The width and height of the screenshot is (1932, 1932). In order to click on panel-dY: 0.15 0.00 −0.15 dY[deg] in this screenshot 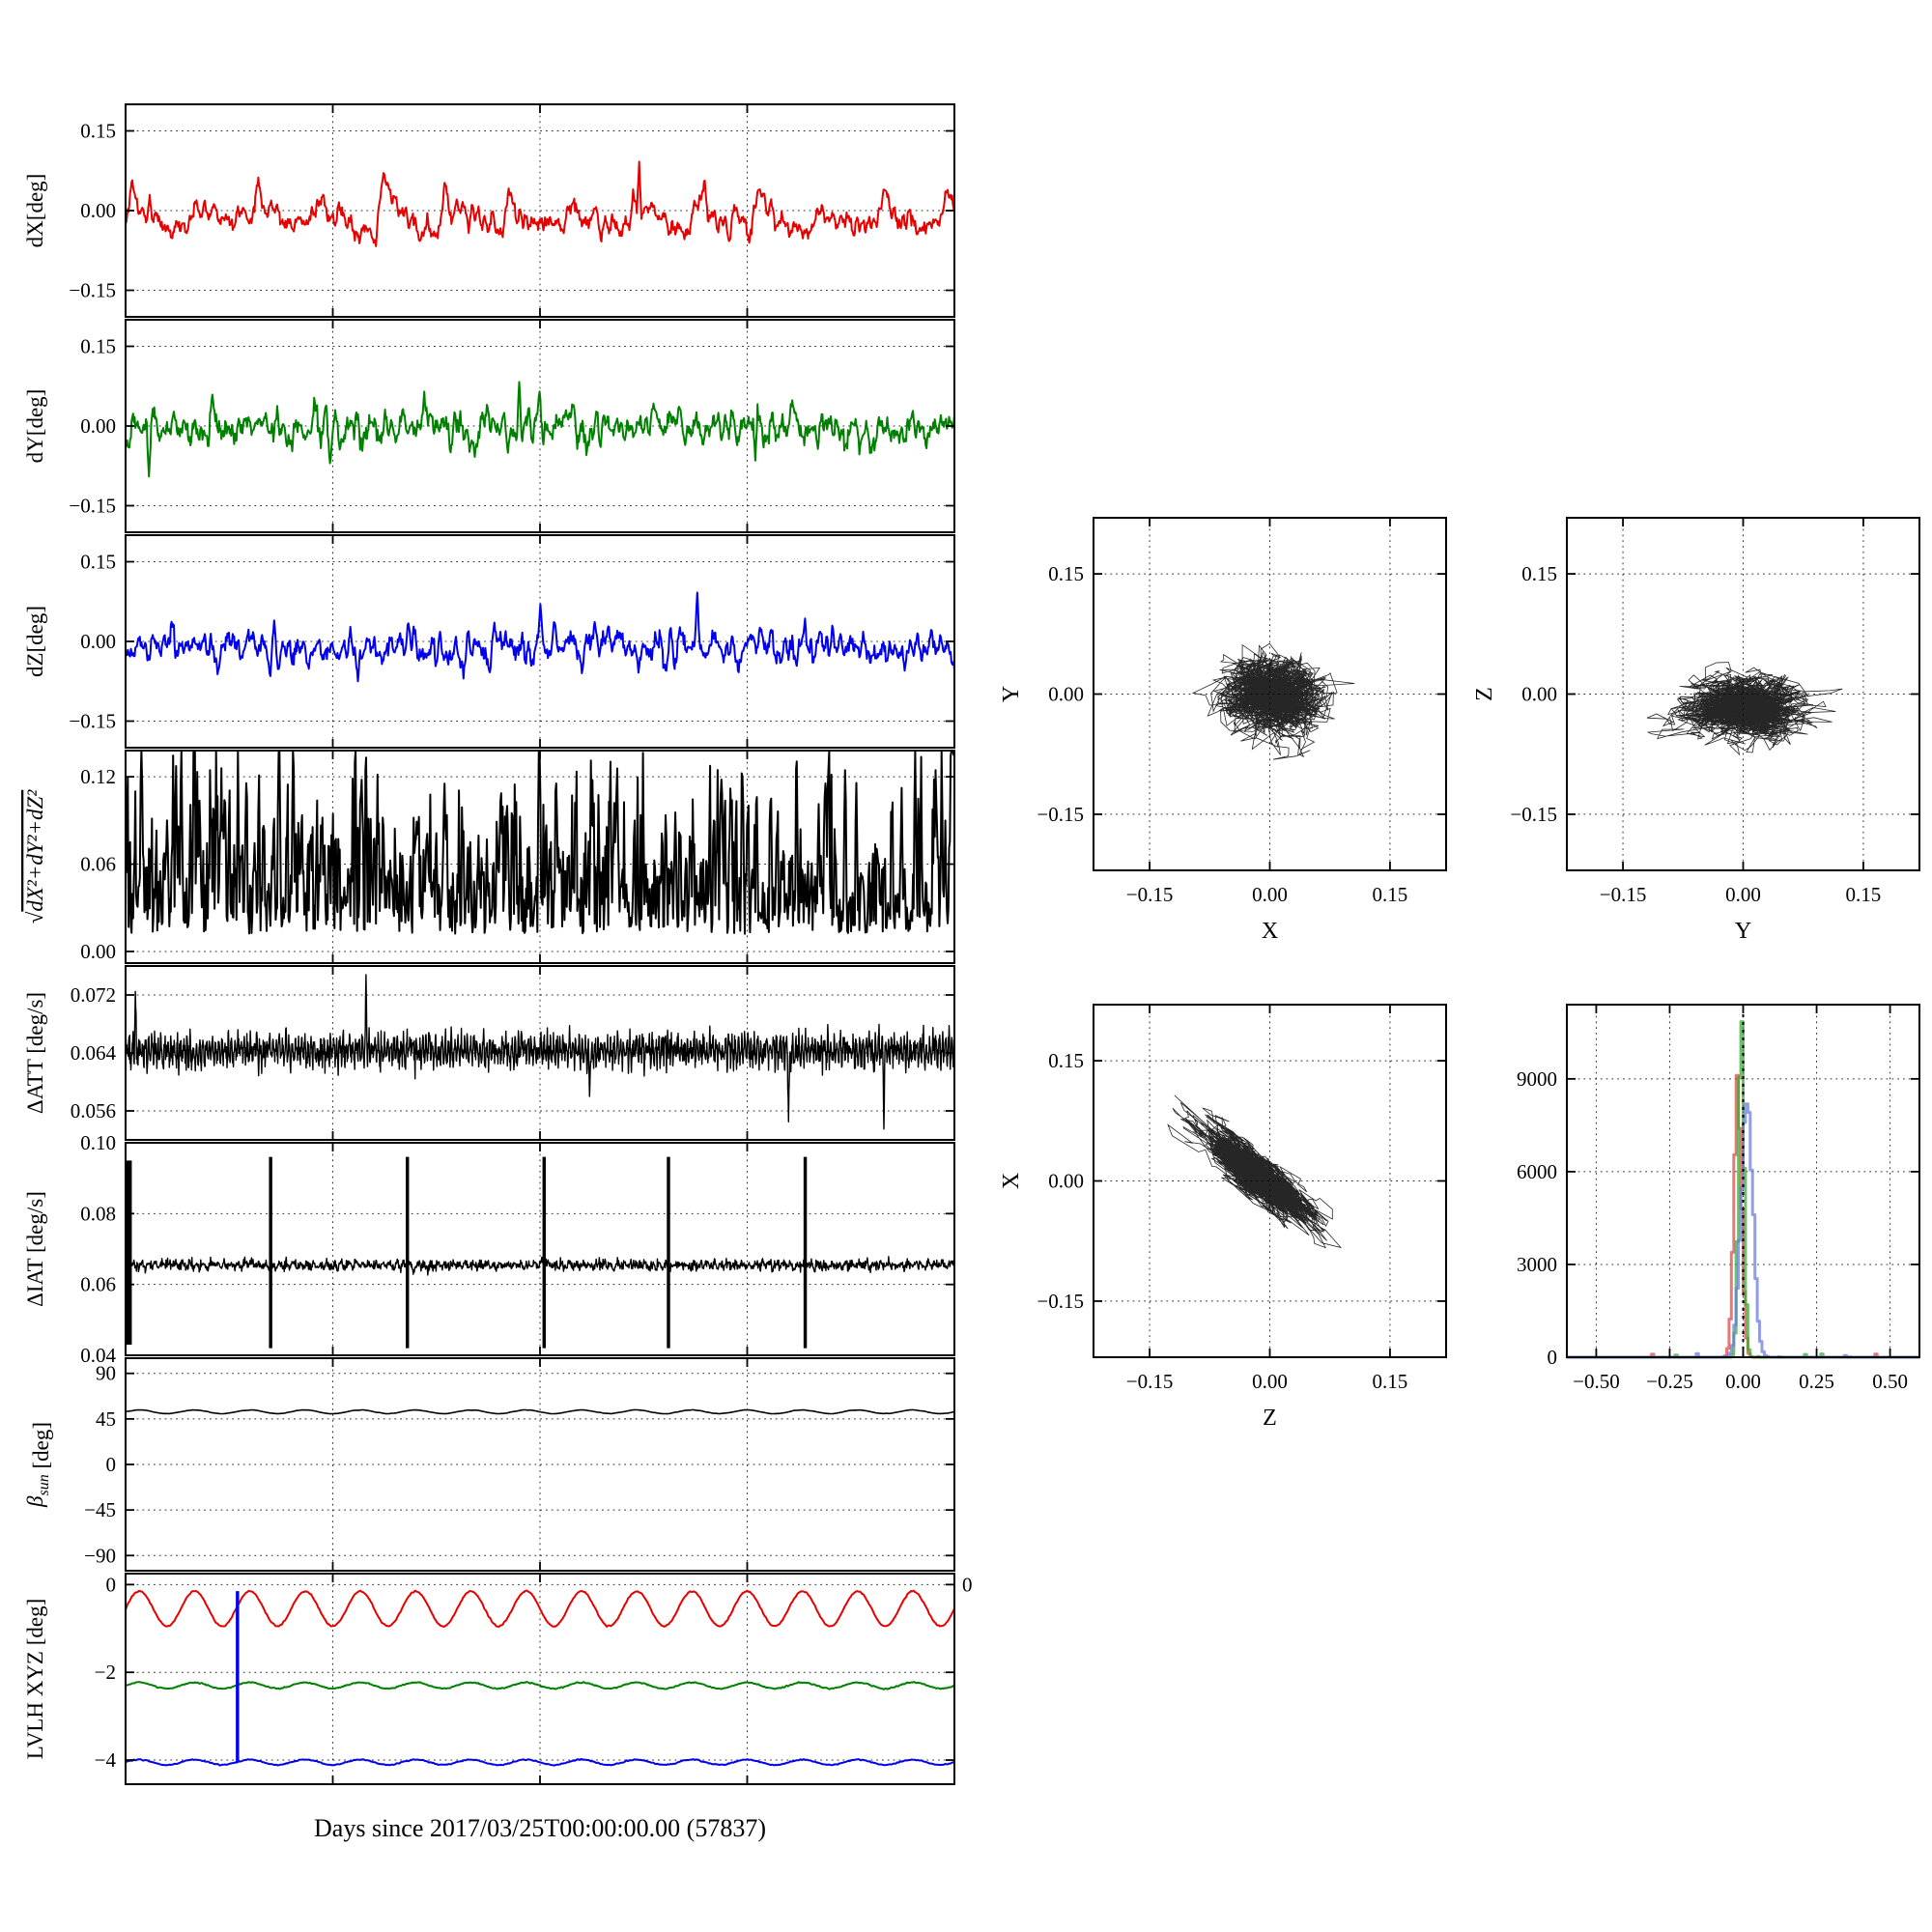, I will do `click(489, 426)`.